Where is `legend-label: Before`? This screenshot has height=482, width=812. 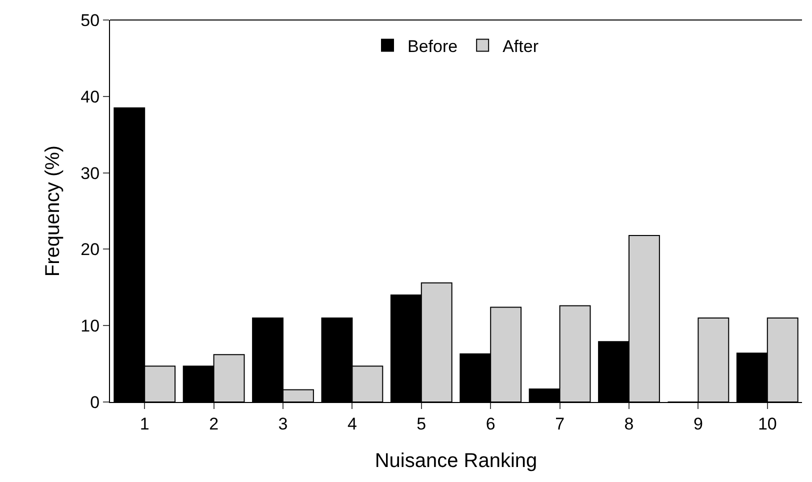
legend-label: Before is located at coordinates (433, 46).